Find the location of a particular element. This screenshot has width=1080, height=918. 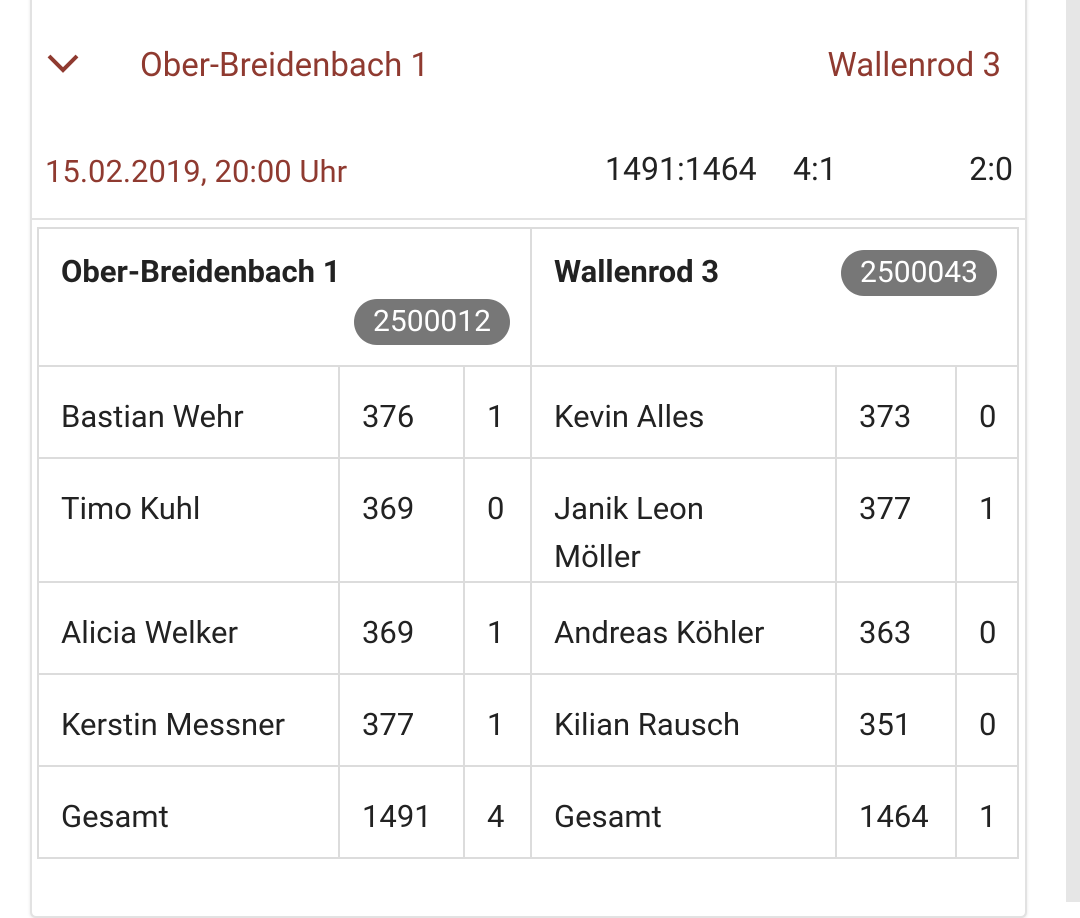

pins: 351 is located at coordinates (896, 720).